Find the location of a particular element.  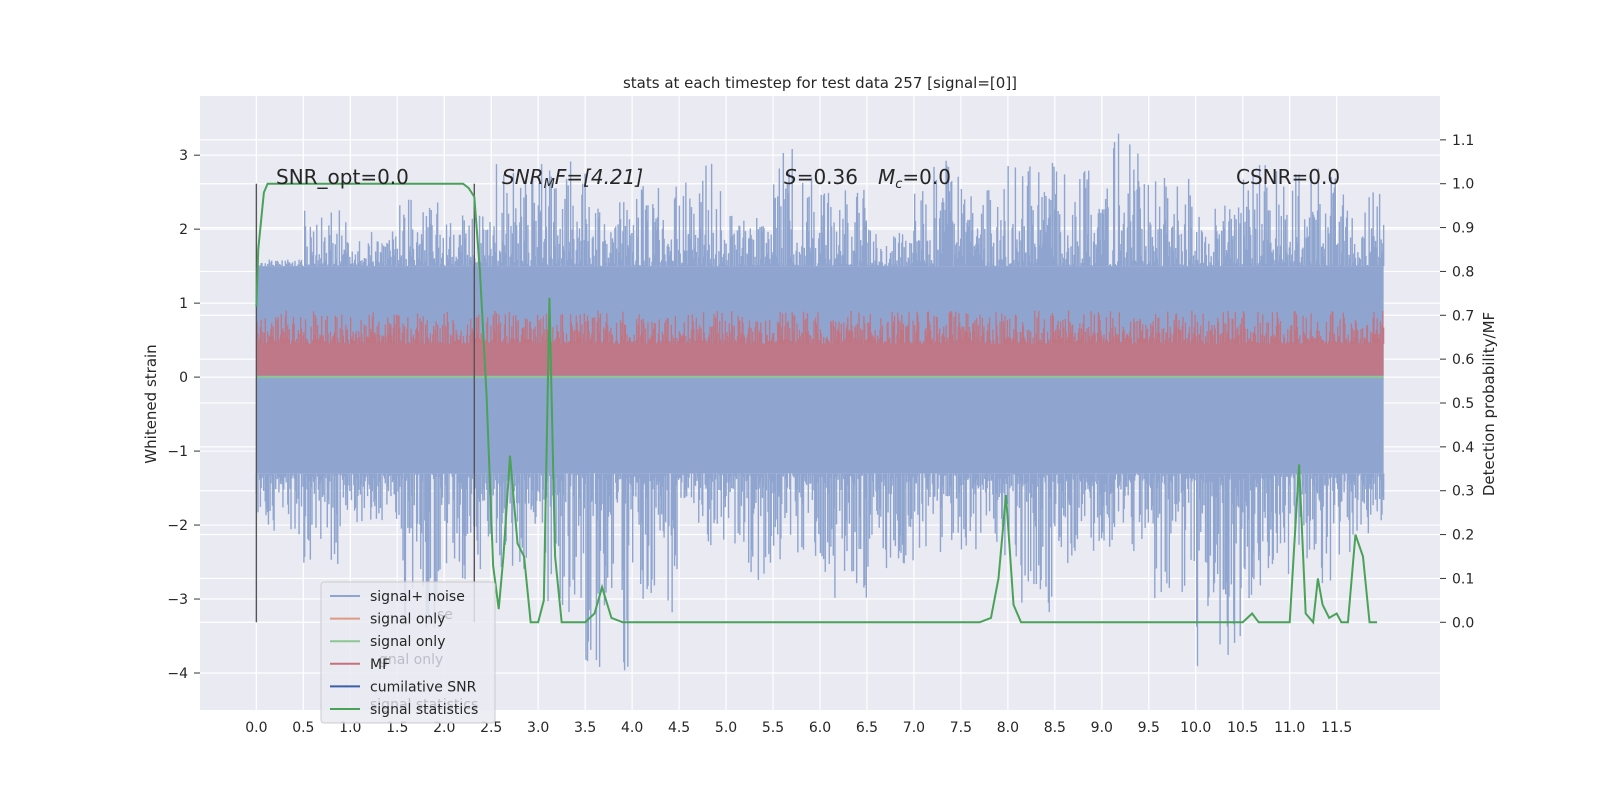

y-tick-label: −4 is located at coordinates (177, 674).